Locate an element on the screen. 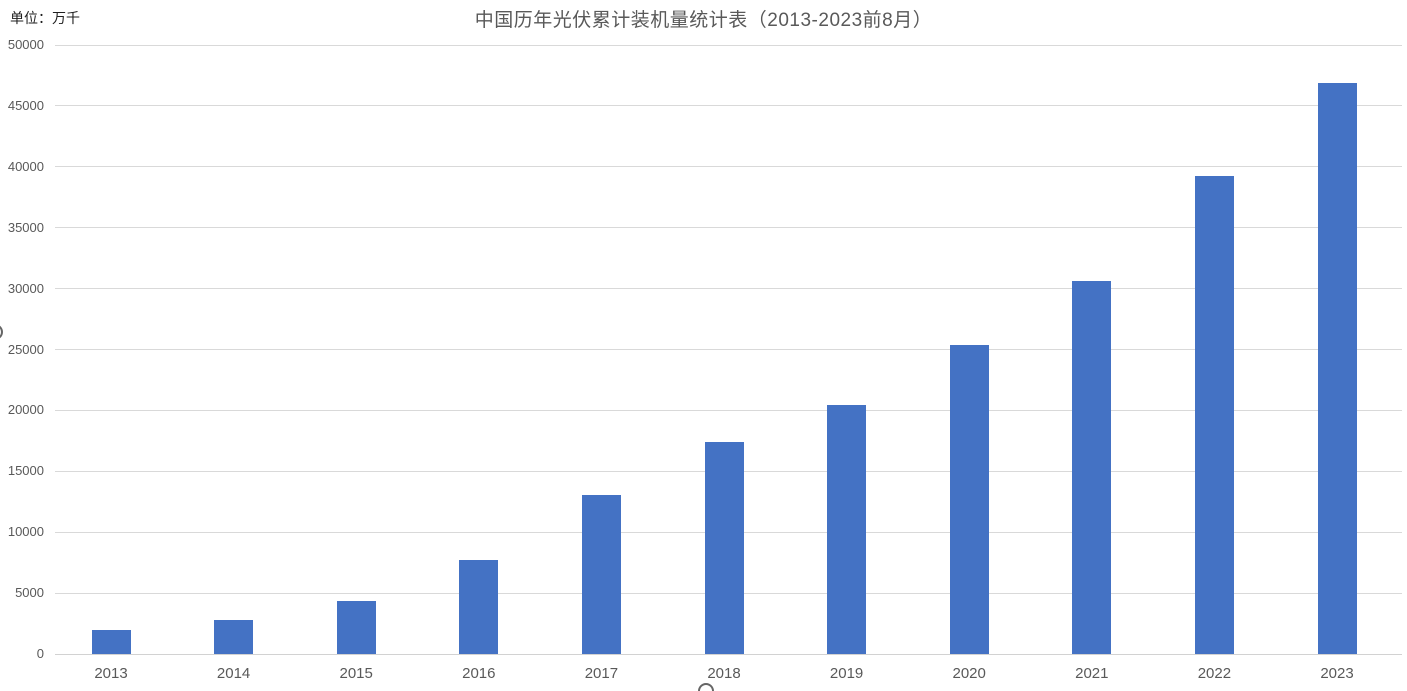 This screenshot has width=1407, height=691. x-tick-label-2018: 2018 is located at coordinates (724, 673).